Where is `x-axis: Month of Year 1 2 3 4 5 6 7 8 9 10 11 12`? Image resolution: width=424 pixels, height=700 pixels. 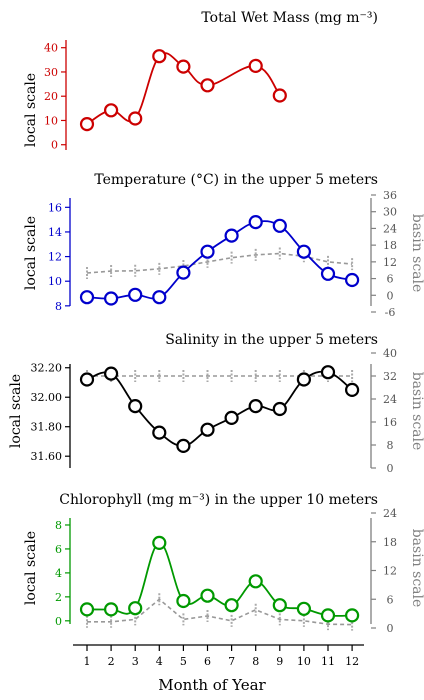 x-axis: Month of Year 1 2 3 4 5 6 7 8 9 10 11 12 is located at coordinates (218, 669).